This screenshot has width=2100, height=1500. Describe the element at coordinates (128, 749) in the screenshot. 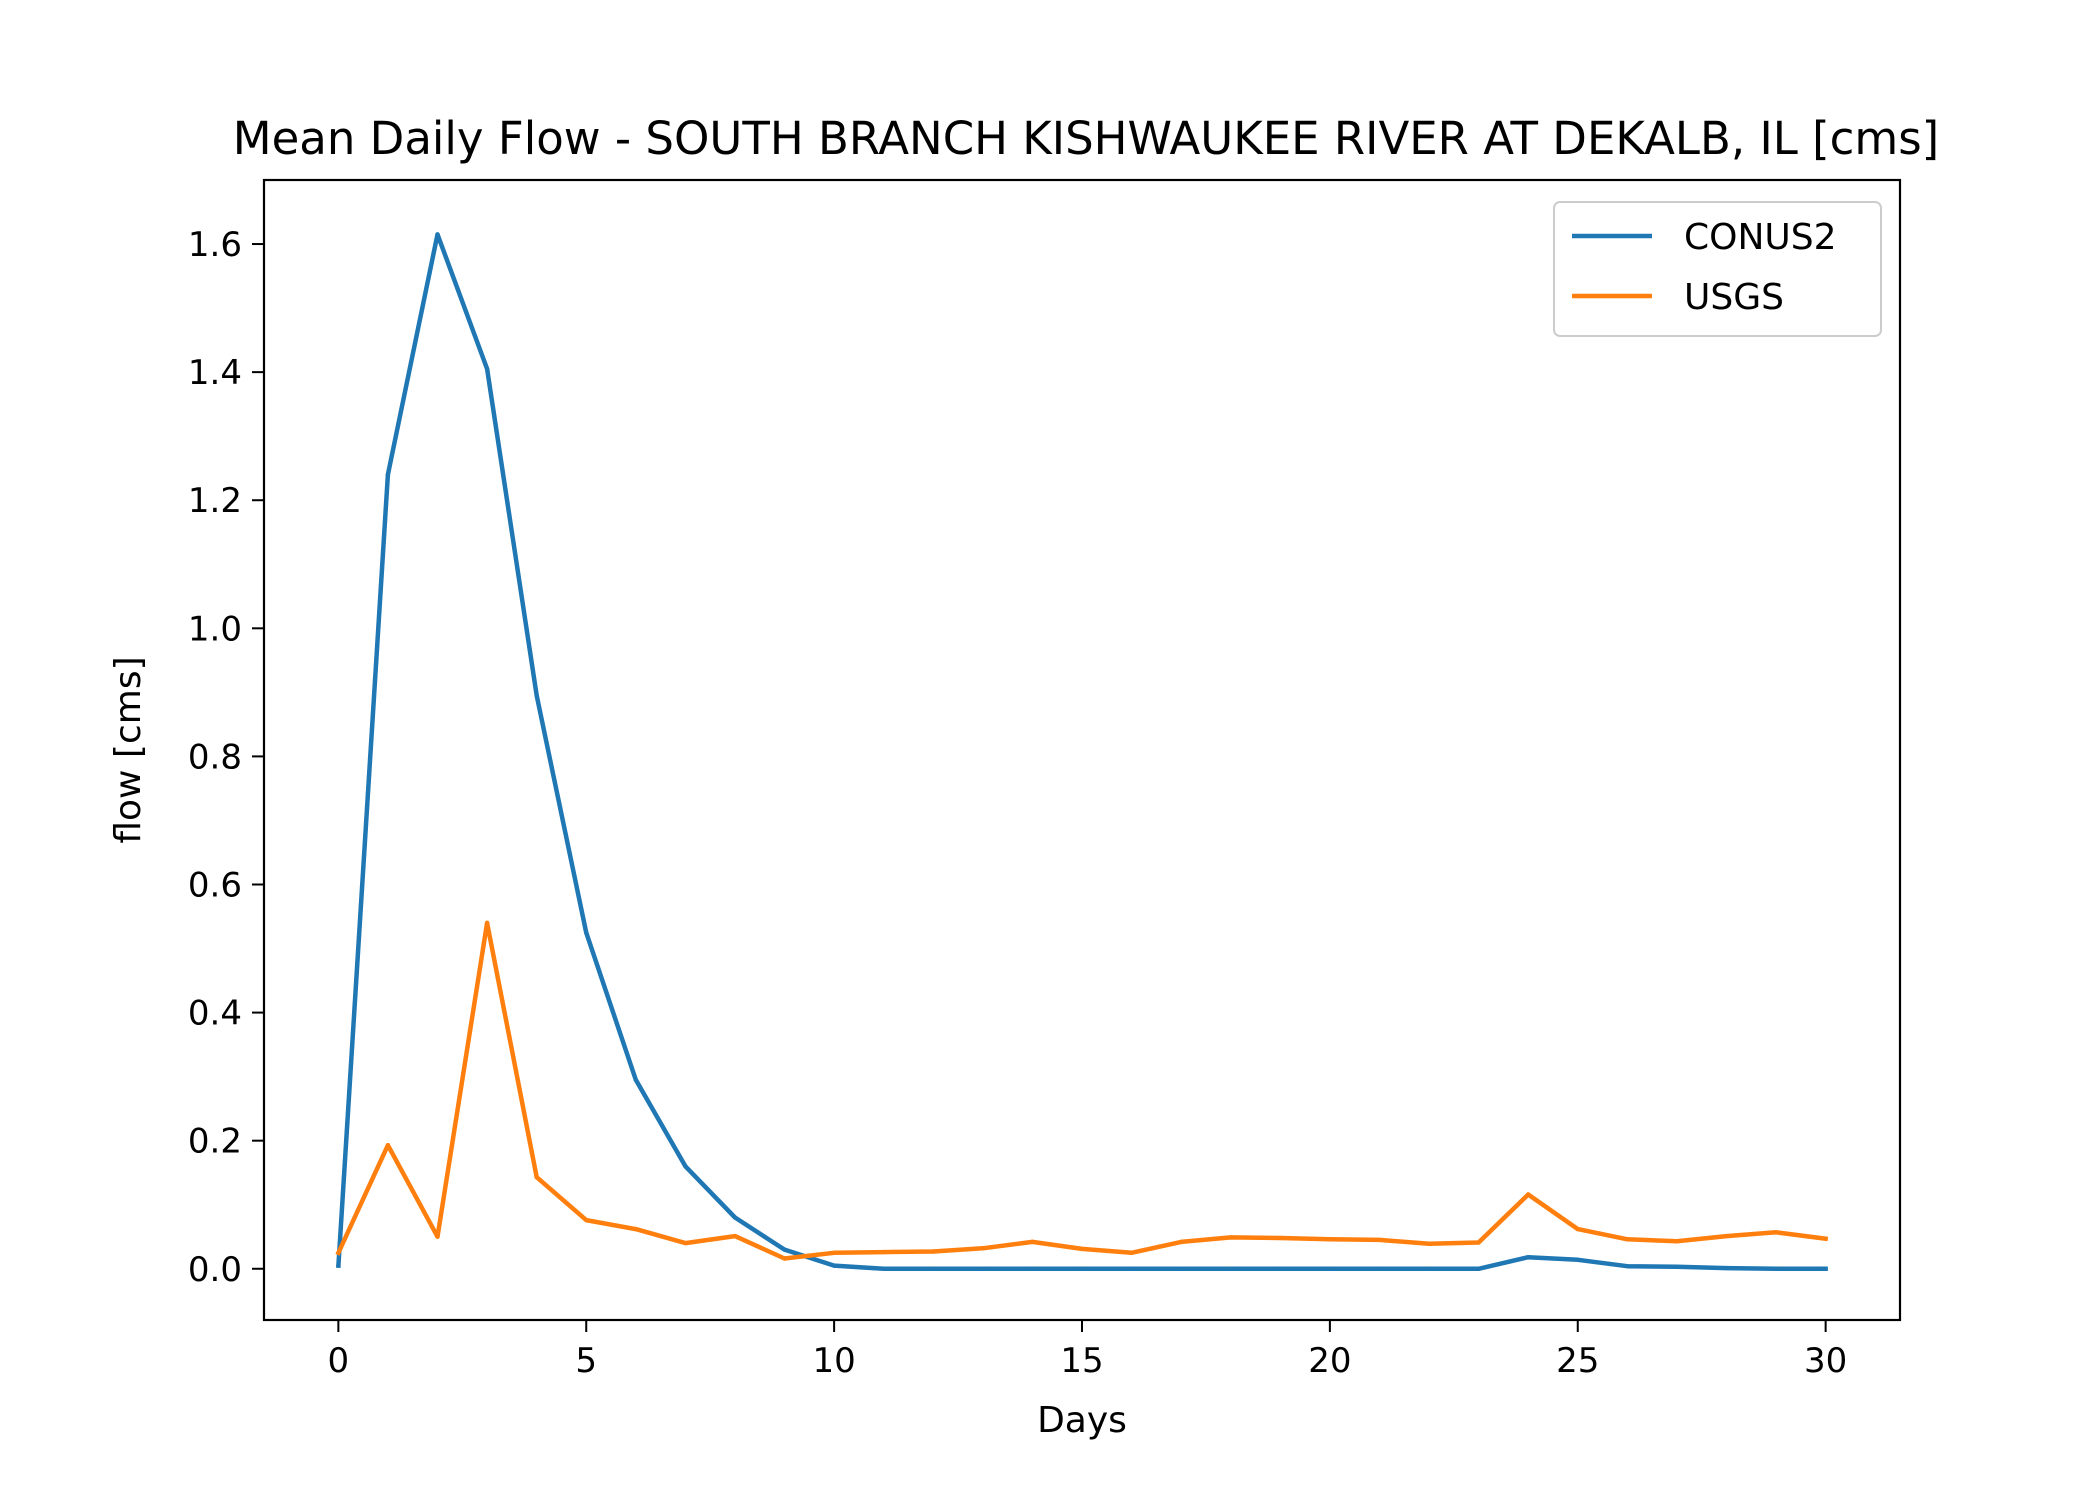

I see `y-axis-label: flow [cms]` at that location.